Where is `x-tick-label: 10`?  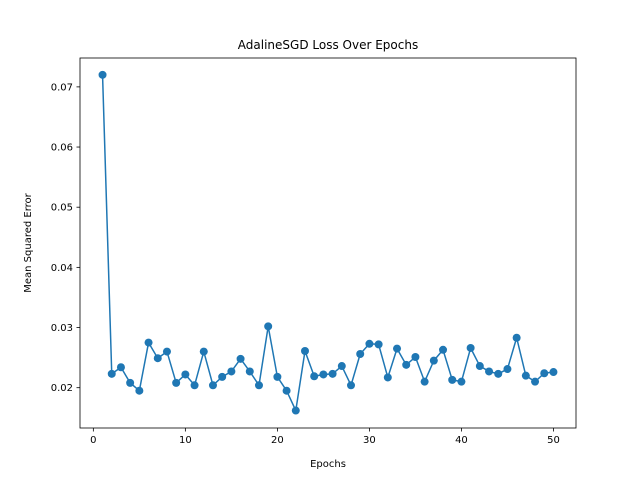 x-tick-label: 10 is located at coordinates (185, 440).